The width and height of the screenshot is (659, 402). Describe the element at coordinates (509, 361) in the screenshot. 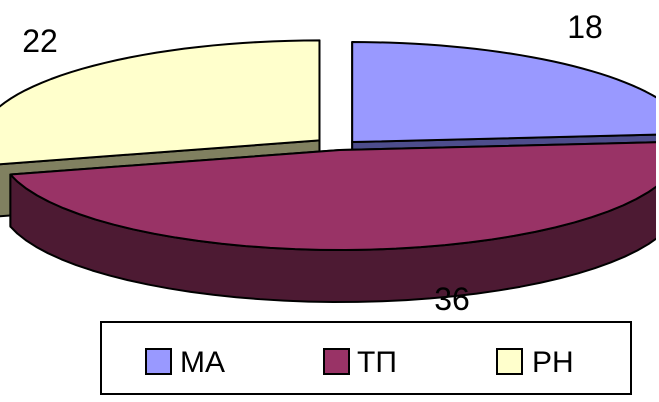

I see `legend-swatch-rn` at that location.